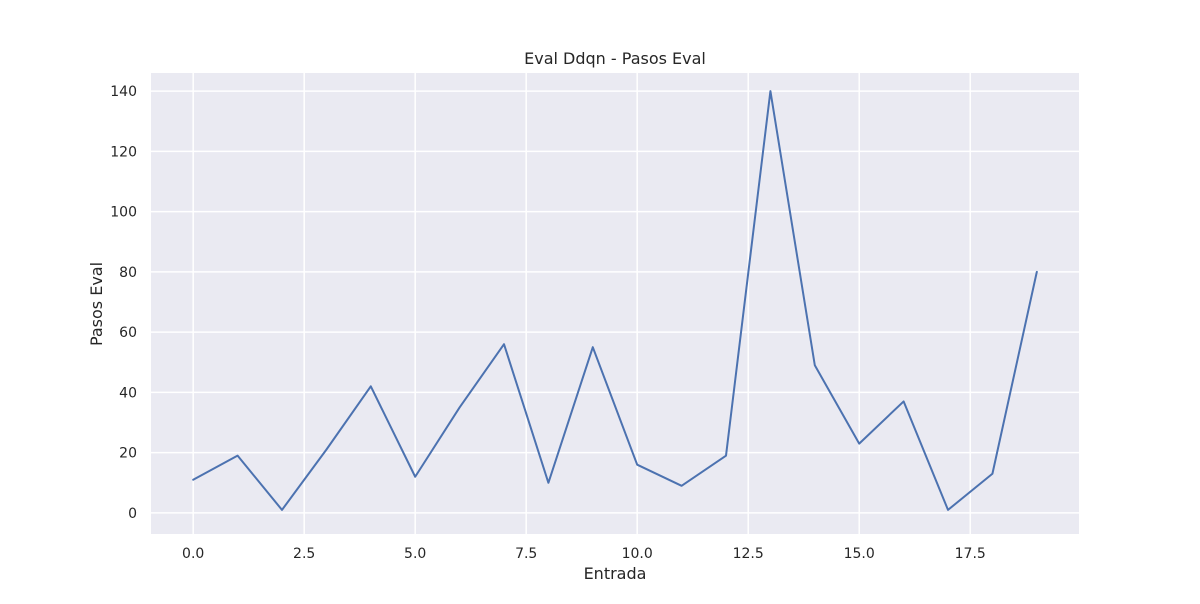 Image resolution: width=1200 pixels, height=604 pixels. I want to click on x-tick-label: 12.5, so click(748, 554).